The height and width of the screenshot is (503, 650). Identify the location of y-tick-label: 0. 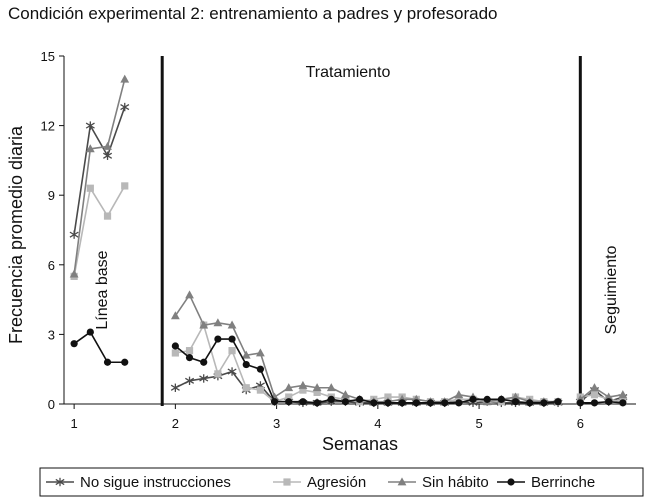
(51, 404).